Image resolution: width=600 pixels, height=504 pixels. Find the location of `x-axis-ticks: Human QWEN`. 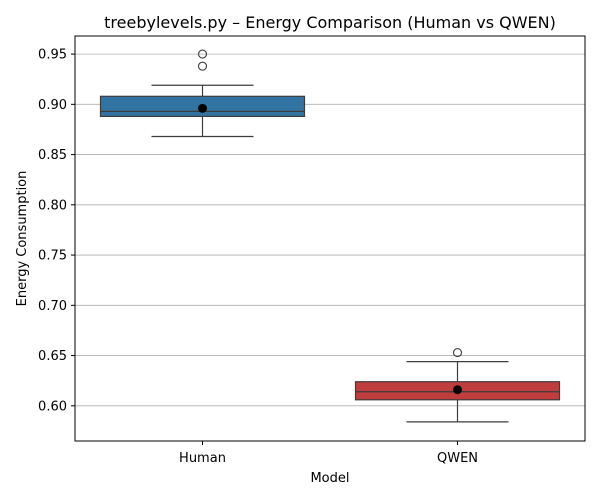

x-axis-ticks: Human QWEN is located at coordinates (328, 453).